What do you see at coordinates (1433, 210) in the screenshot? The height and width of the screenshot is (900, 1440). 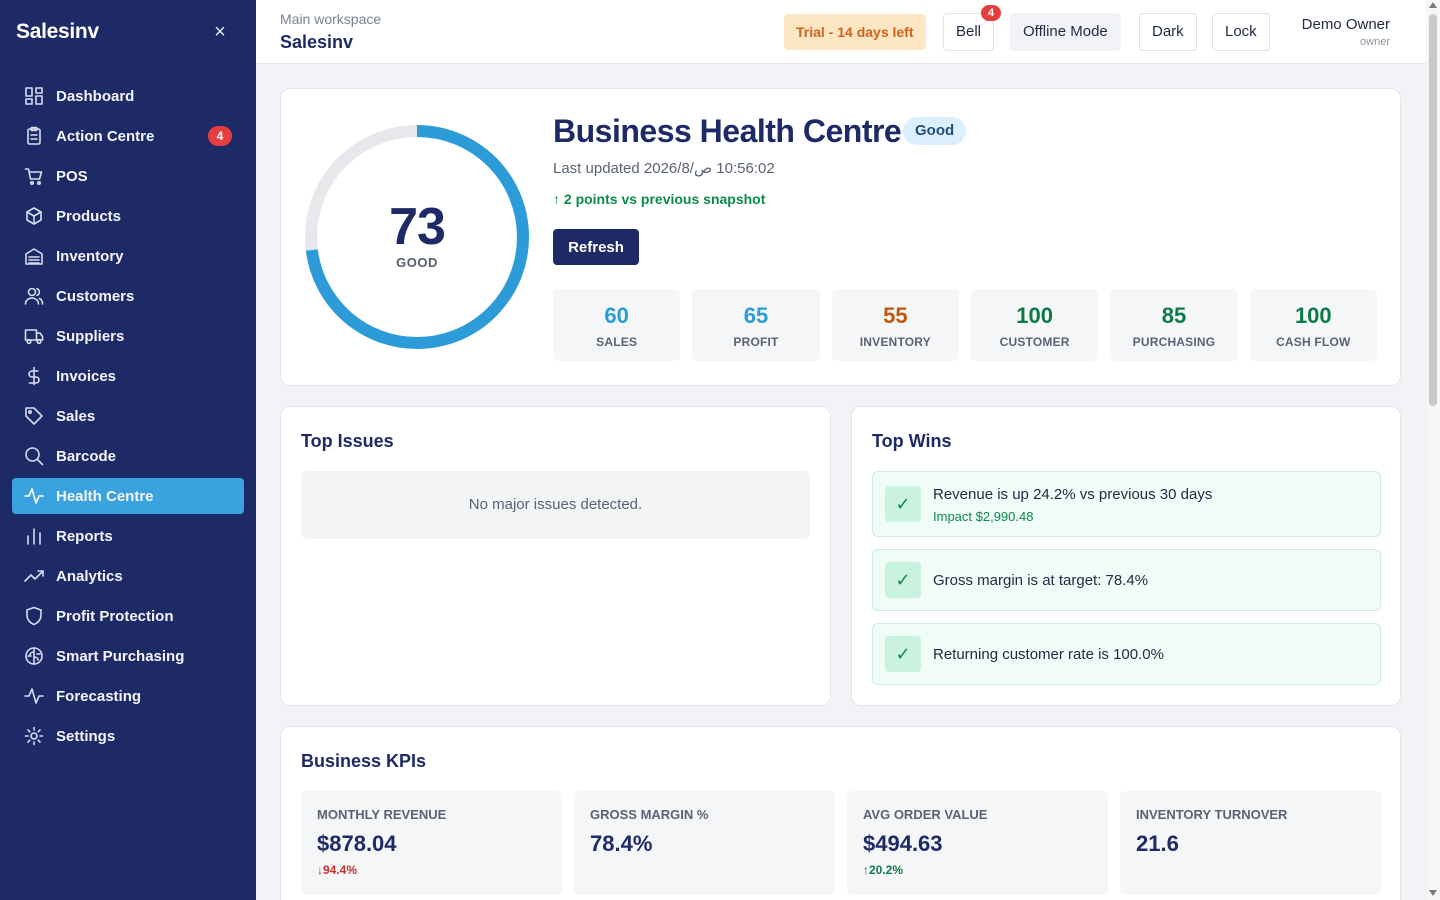 I see `scrollbar-thumb` at bounding box center [1433, 210].